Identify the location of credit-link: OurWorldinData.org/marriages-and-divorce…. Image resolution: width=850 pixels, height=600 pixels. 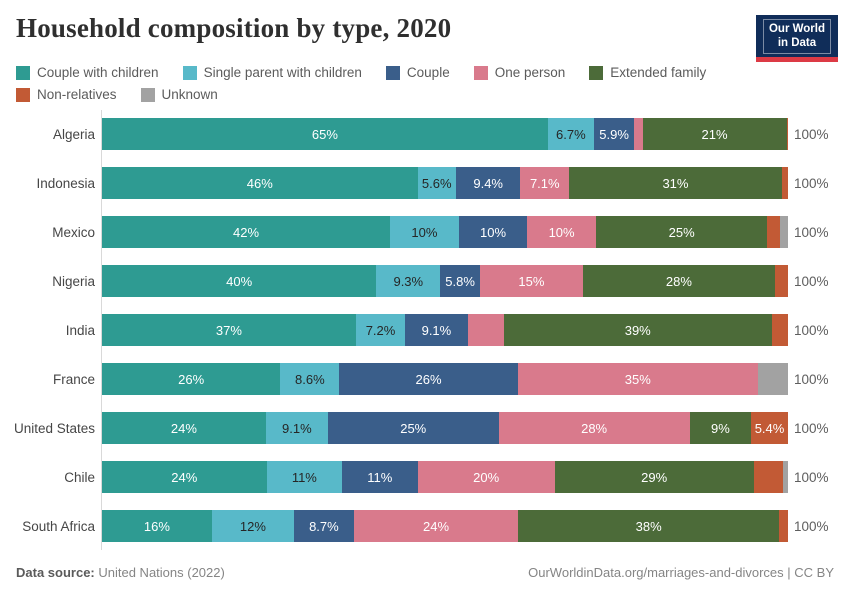
(681, 572).